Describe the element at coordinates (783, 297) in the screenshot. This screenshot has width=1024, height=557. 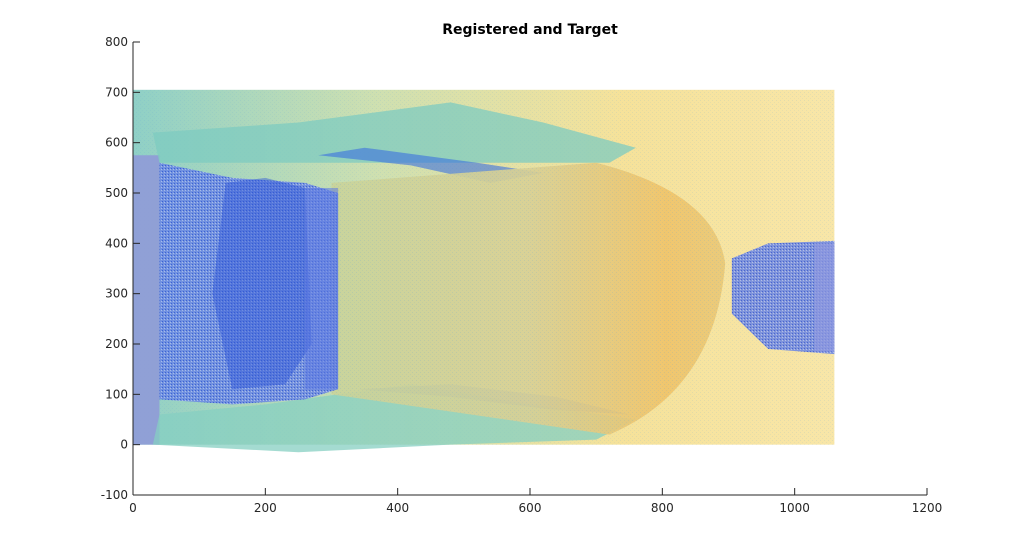
I see `head-region` at that location.